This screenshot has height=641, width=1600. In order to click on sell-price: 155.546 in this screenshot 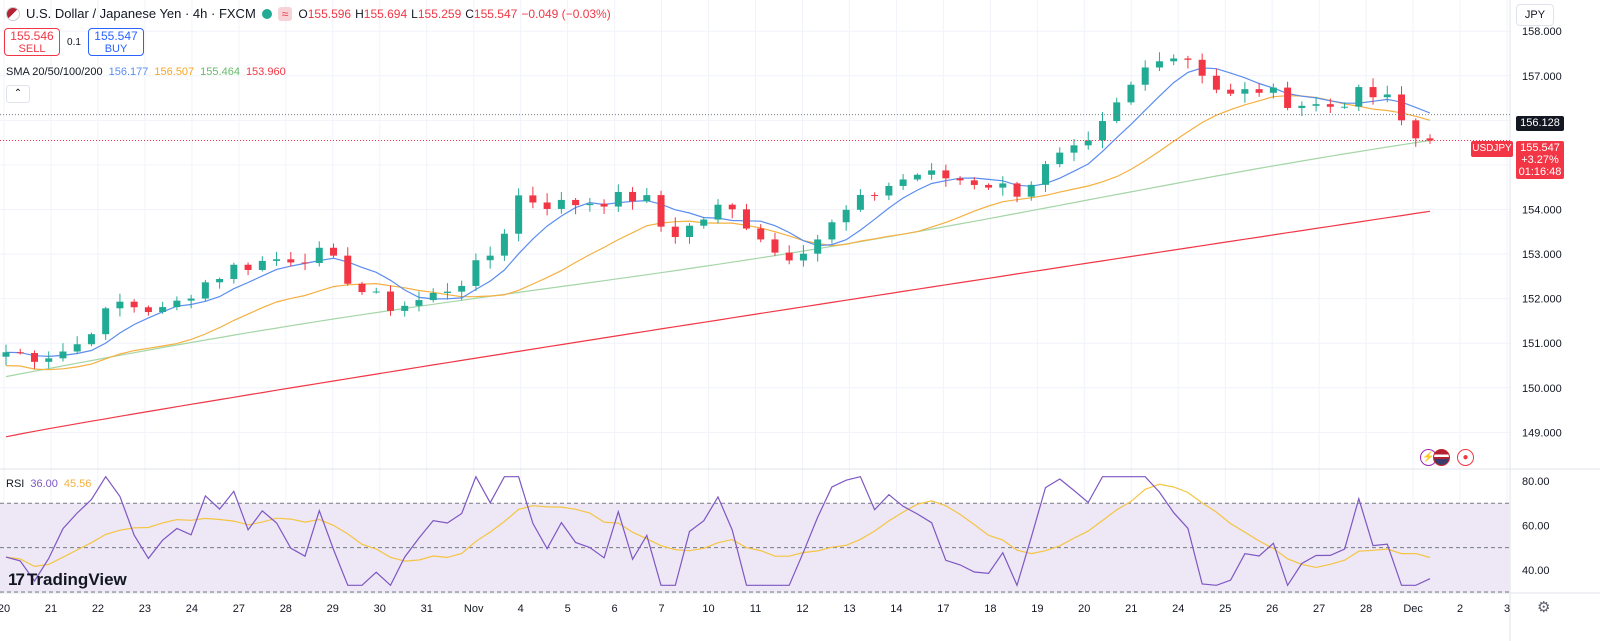, I will do `click(32, 36)`.